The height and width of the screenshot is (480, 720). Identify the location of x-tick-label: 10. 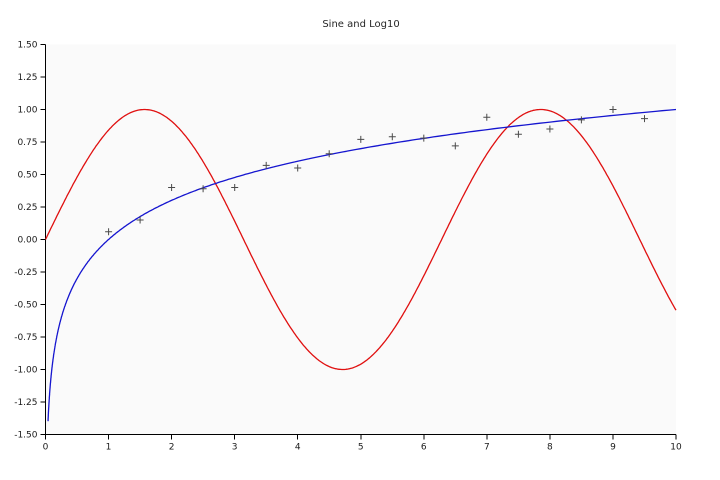
(676, 448).